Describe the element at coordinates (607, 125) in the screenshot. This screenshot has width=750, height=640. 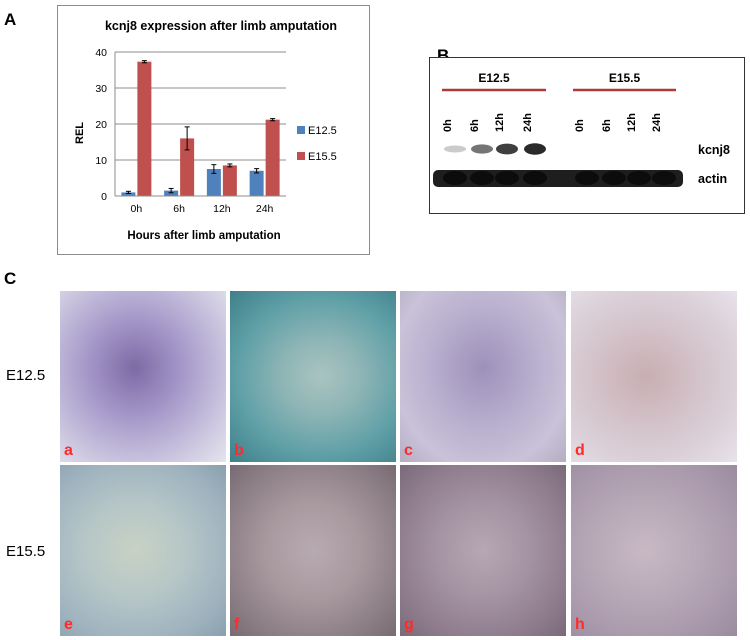
I see `blot-lane-label-5: 6h` at that location.